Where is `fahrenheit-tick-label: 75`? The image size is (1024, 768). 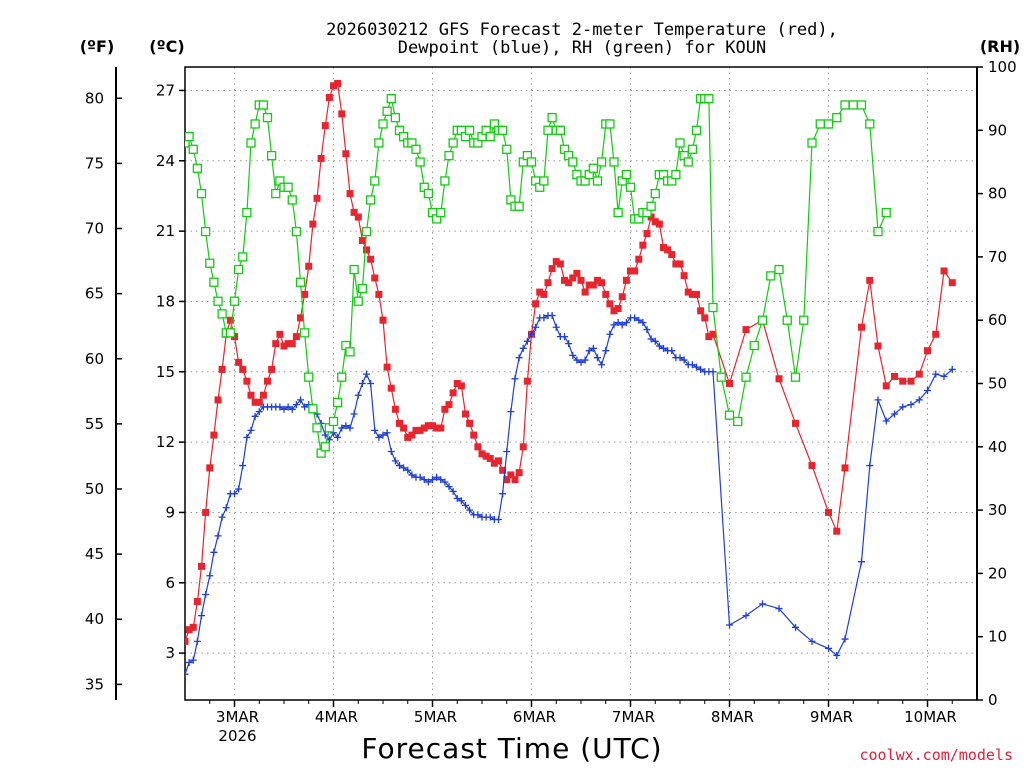 fahrenheit-tick-label: 75 is located at coordinates (94, 163).